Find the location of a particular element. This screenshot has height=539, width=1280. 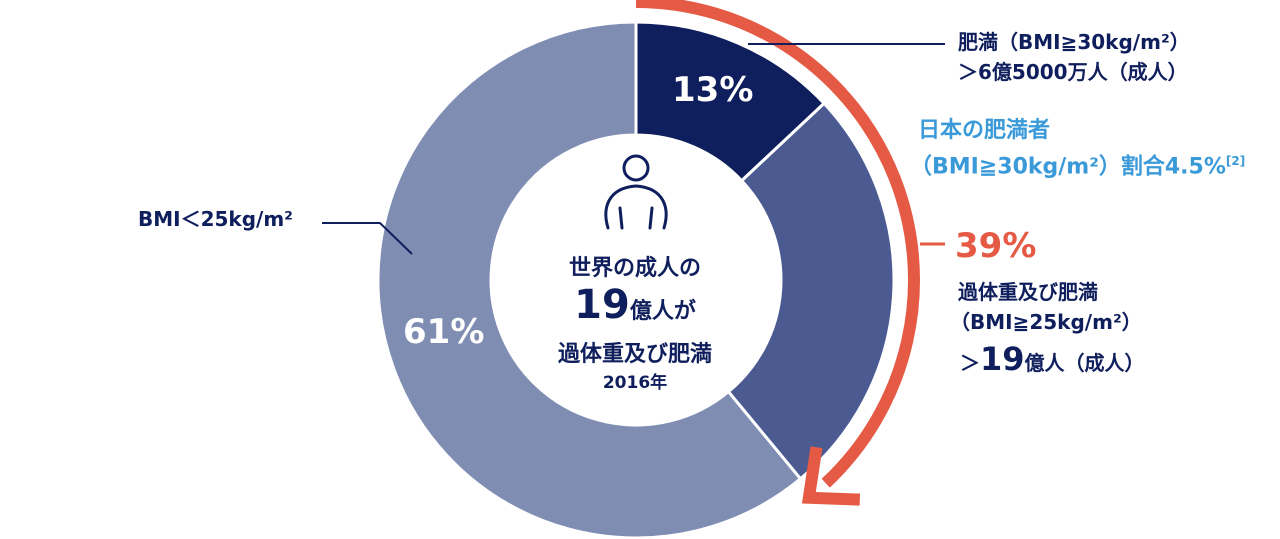

overweight-suffix: 億人（成人） is located at coordinates (1084, 363).